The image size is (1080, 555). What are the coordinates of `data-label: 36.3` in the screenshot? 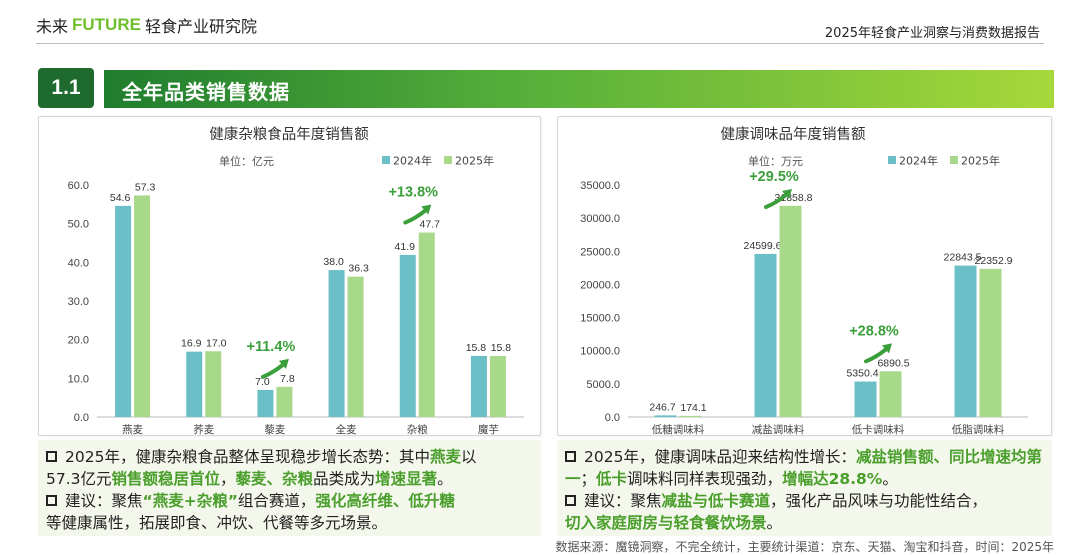 It's located at (358, 269).